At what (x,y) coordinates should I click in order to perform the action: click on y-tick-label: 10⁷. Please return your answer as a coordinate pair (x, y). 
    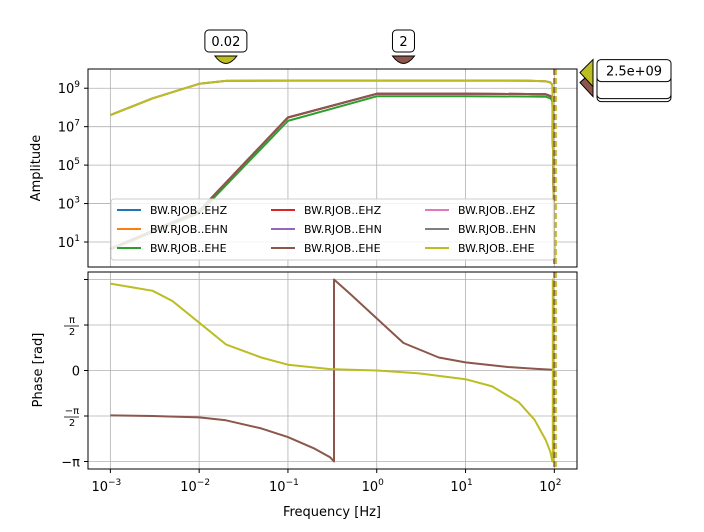
    Looking at the image, I should click on (69, 127).